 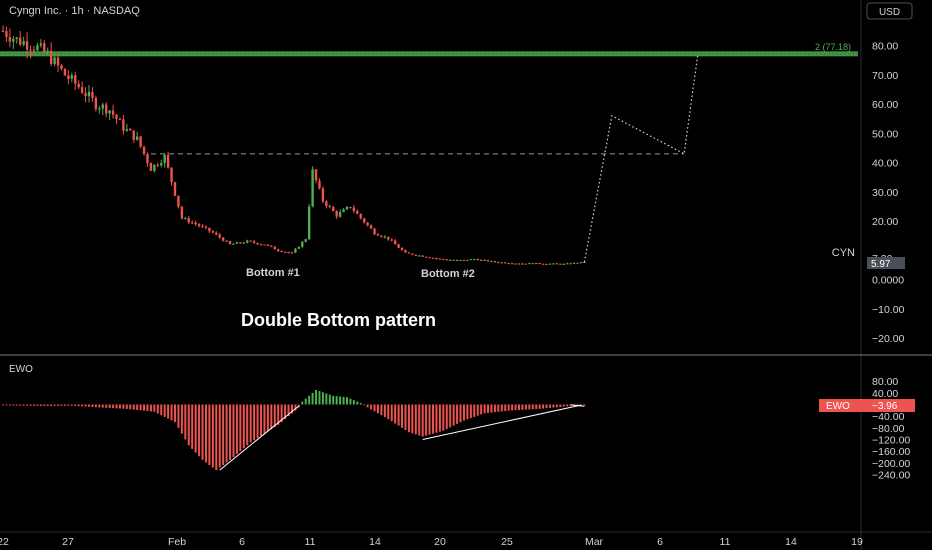 What do you see at coordinates (507, 542) in the screenshot?
I see `time-tick-label: 25` at bounding box center [507, 542].